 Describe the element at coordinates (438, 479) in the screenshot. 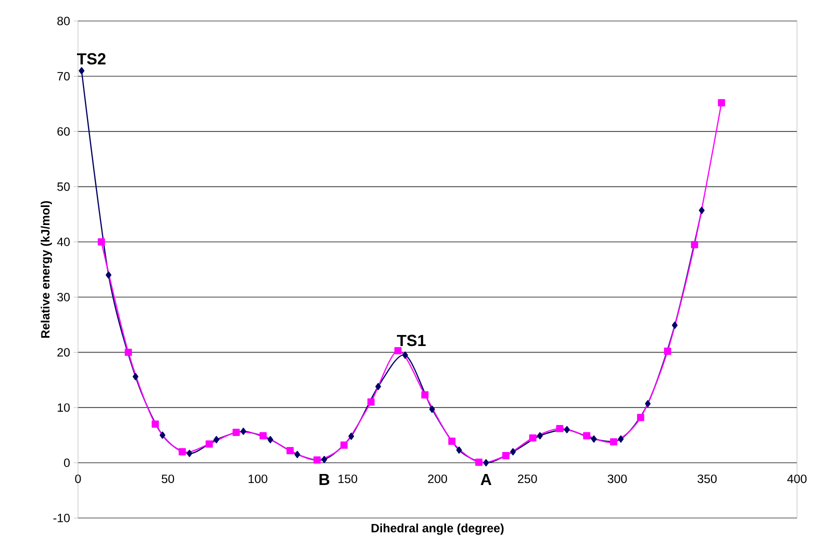

I see `x-tick-label: 200` at that location.